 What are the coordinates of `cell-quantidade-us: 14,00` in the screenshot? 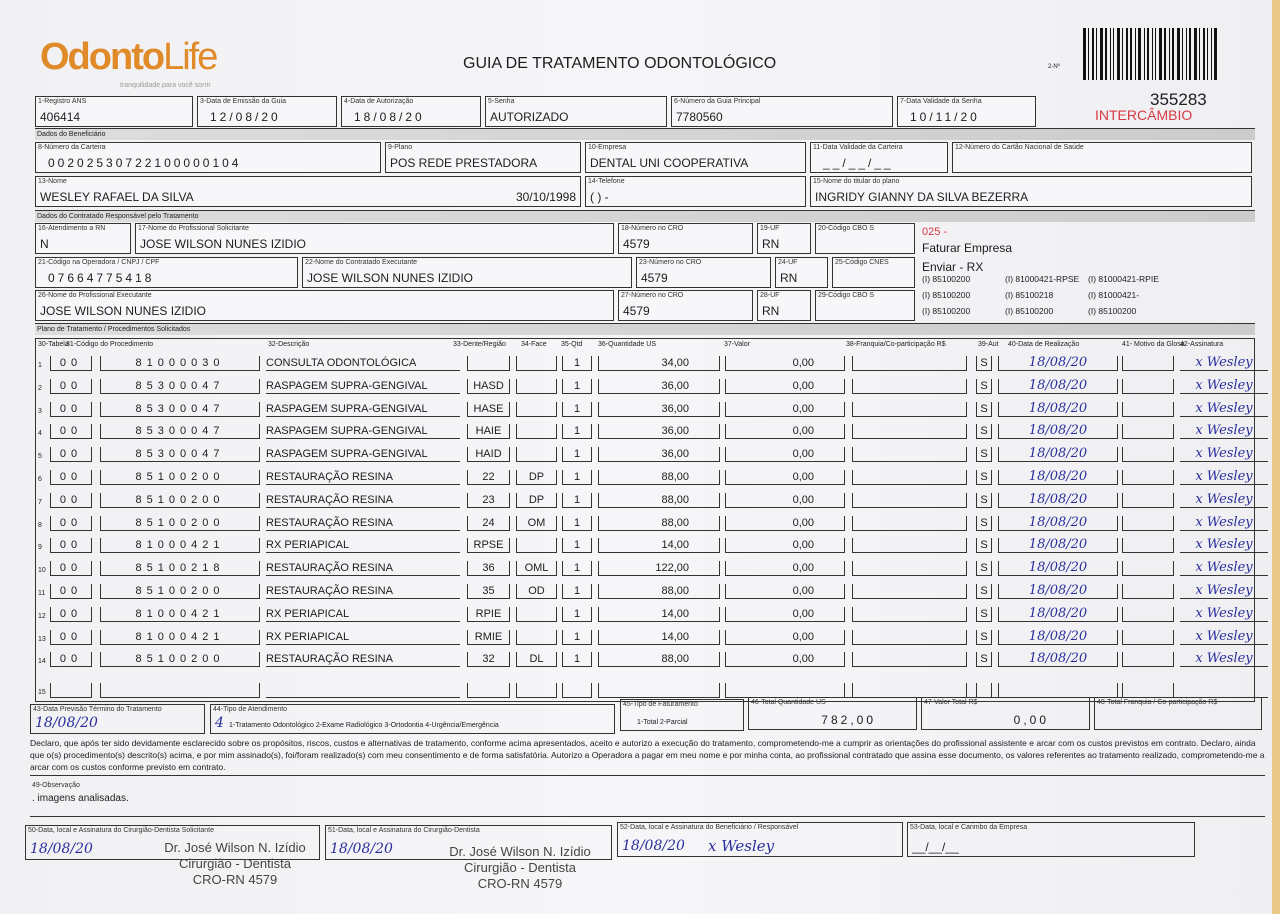 It's located at (659, 546).